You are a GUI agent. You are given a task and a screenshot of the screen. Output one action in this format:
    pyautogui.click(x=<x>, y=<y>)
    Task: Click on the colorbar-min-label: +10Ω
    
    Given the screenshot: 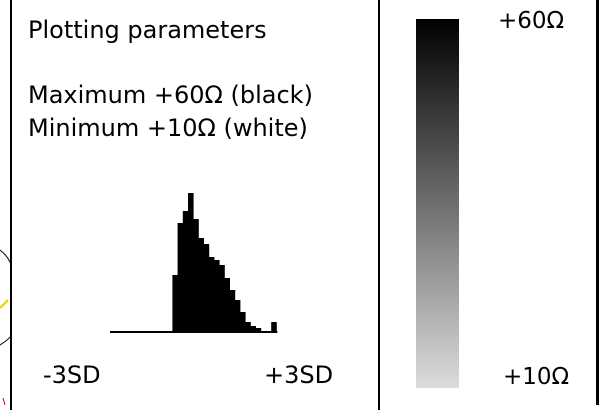 What is the action you would take?
    pyautogui.click(x=536, y=377)
    